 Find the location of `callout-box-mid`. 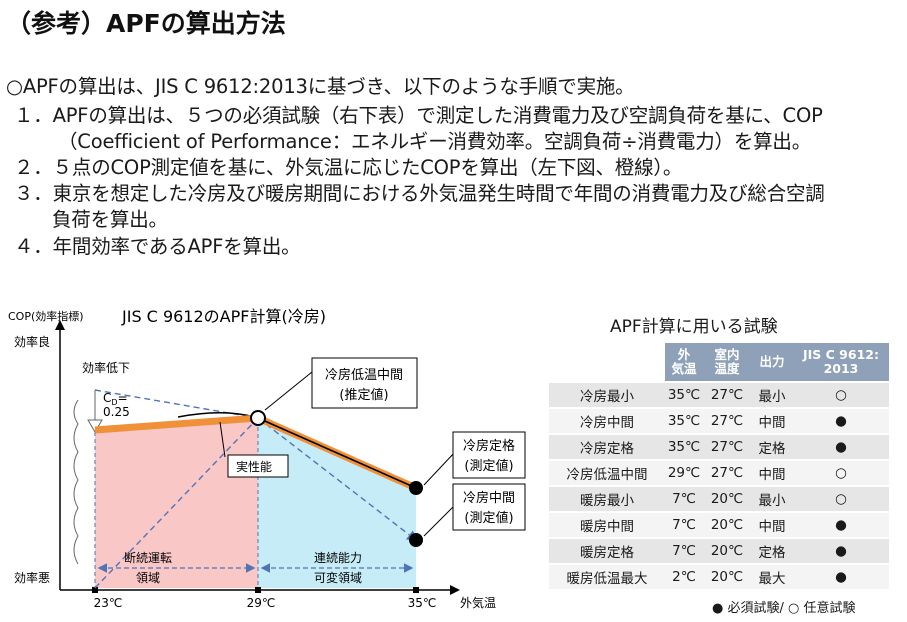

callout-box-mid is located at coordinates (489, 507).